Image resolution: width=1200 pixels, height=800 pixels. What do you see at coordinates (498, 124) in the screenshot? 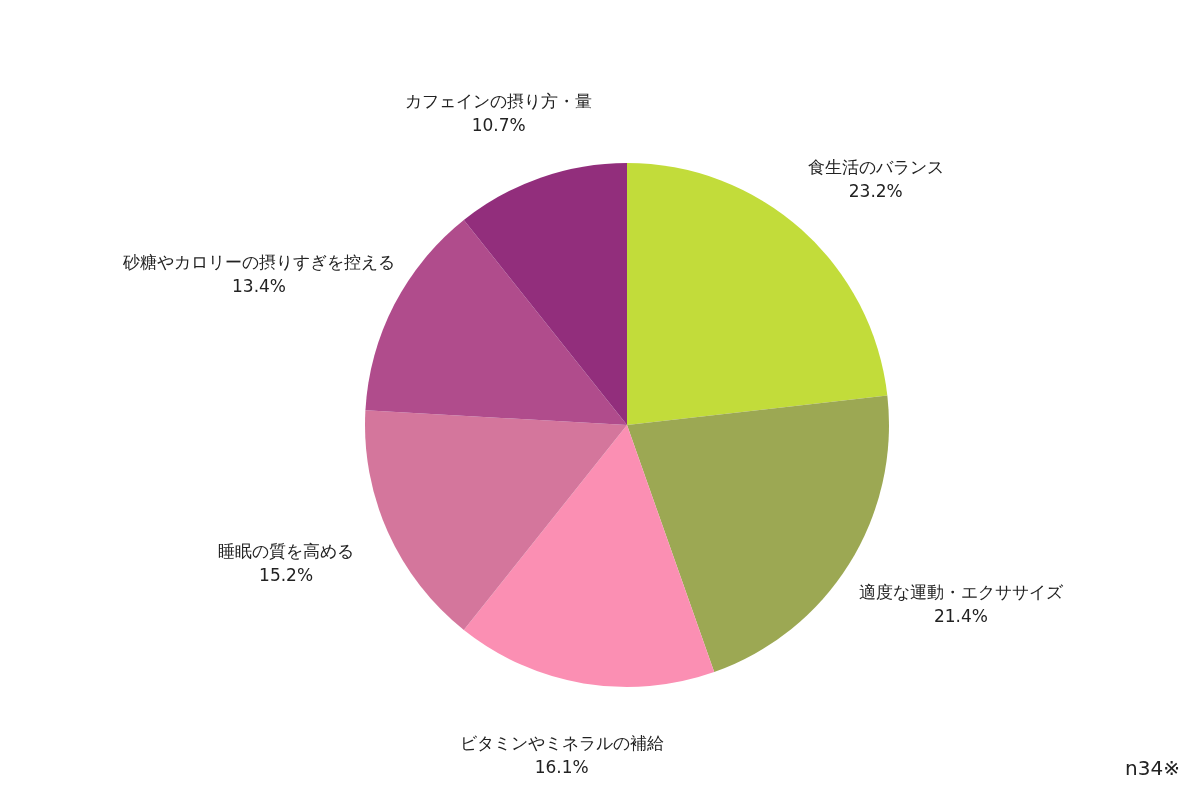
I see `data-label: 10.7%` at bounding box center [498, 124].